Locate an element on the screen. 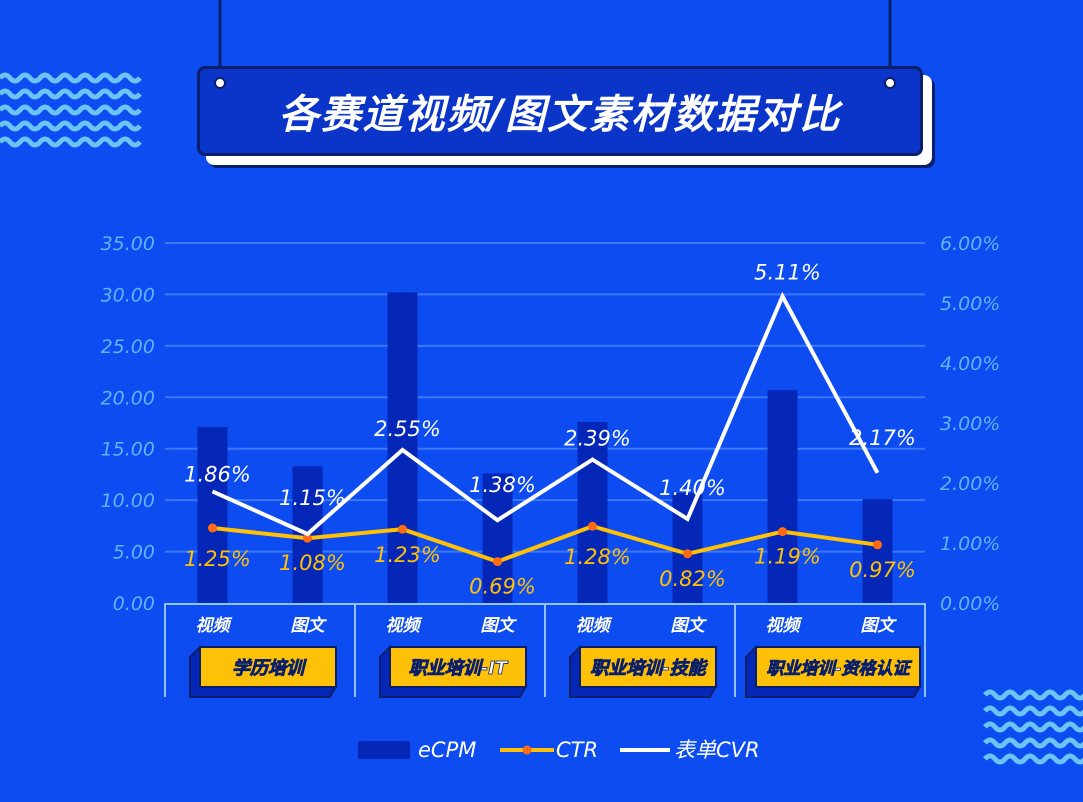 This screenshot has width=1083, height=802. right-tick-label: 0.00% is located at coordinates (970, 604).